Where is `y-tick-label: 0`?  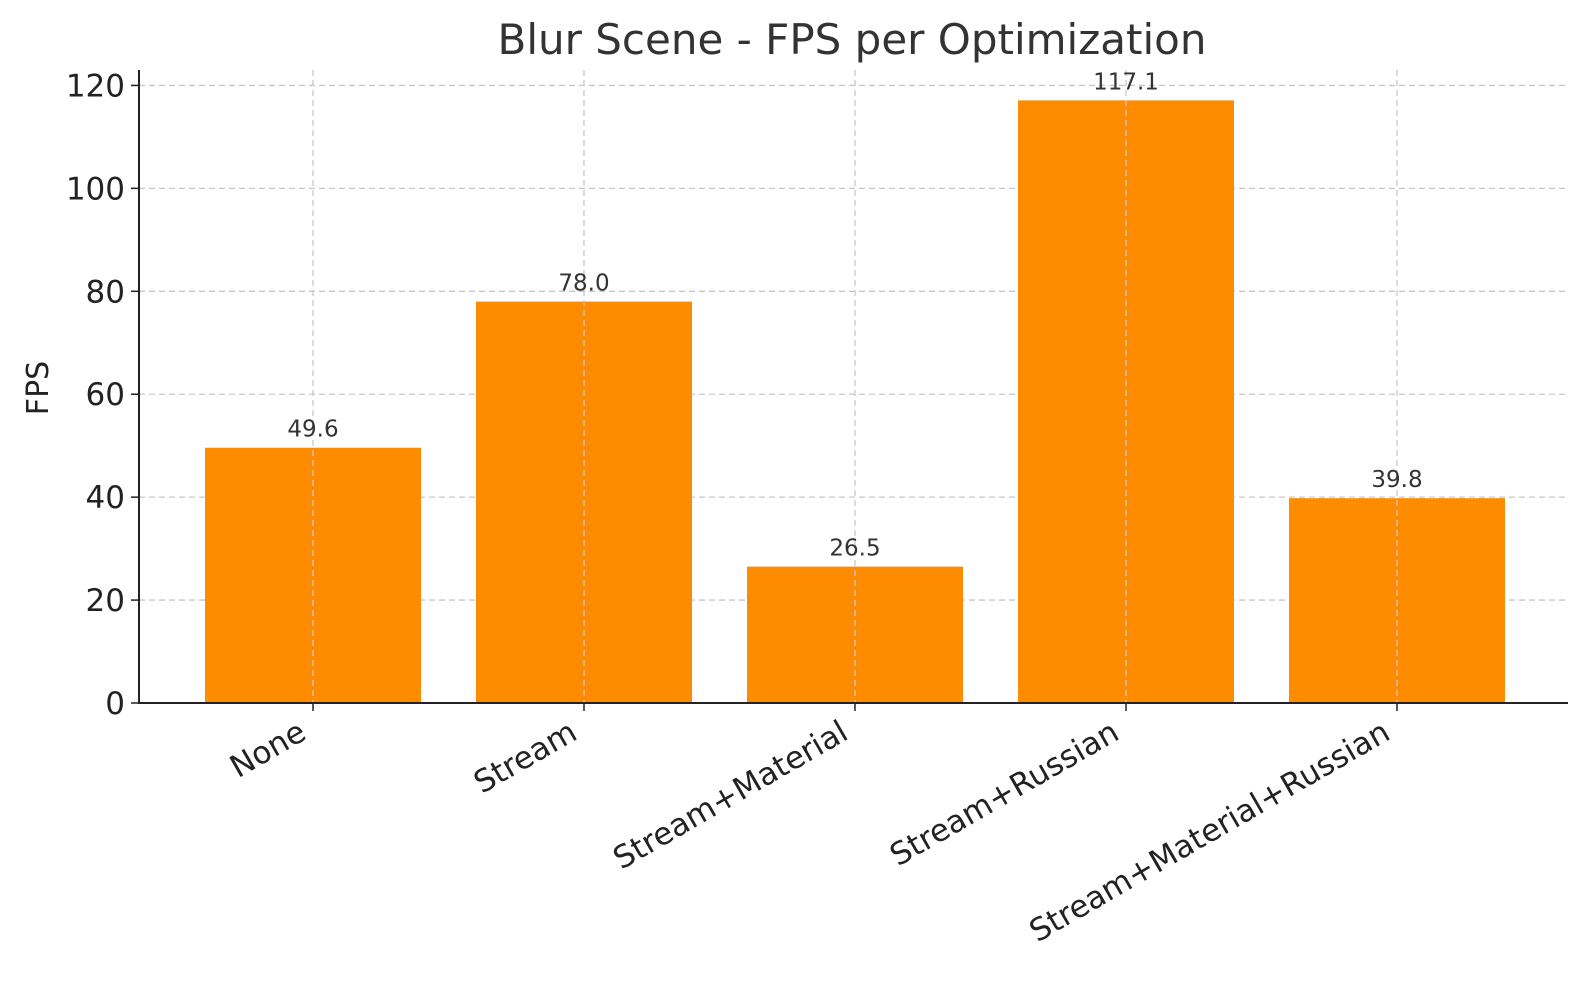
y-tick-label: 0 is located at coordinates (115, 704).